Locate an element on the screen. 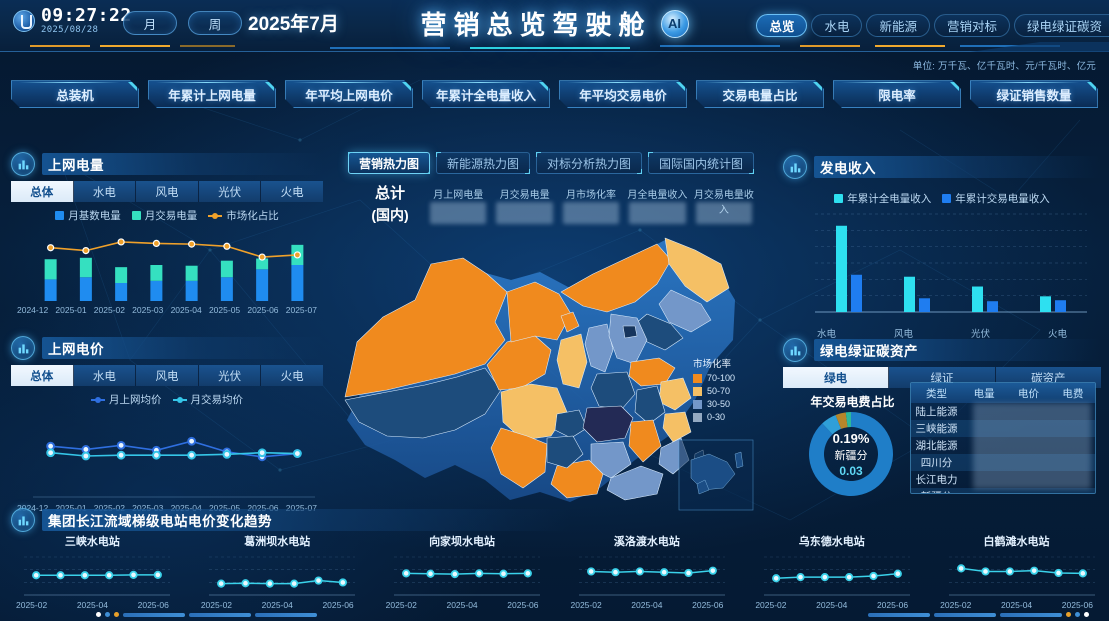  kpi-button-trade-power-share: 交易电量占比 is located at coordinates (760, 94).